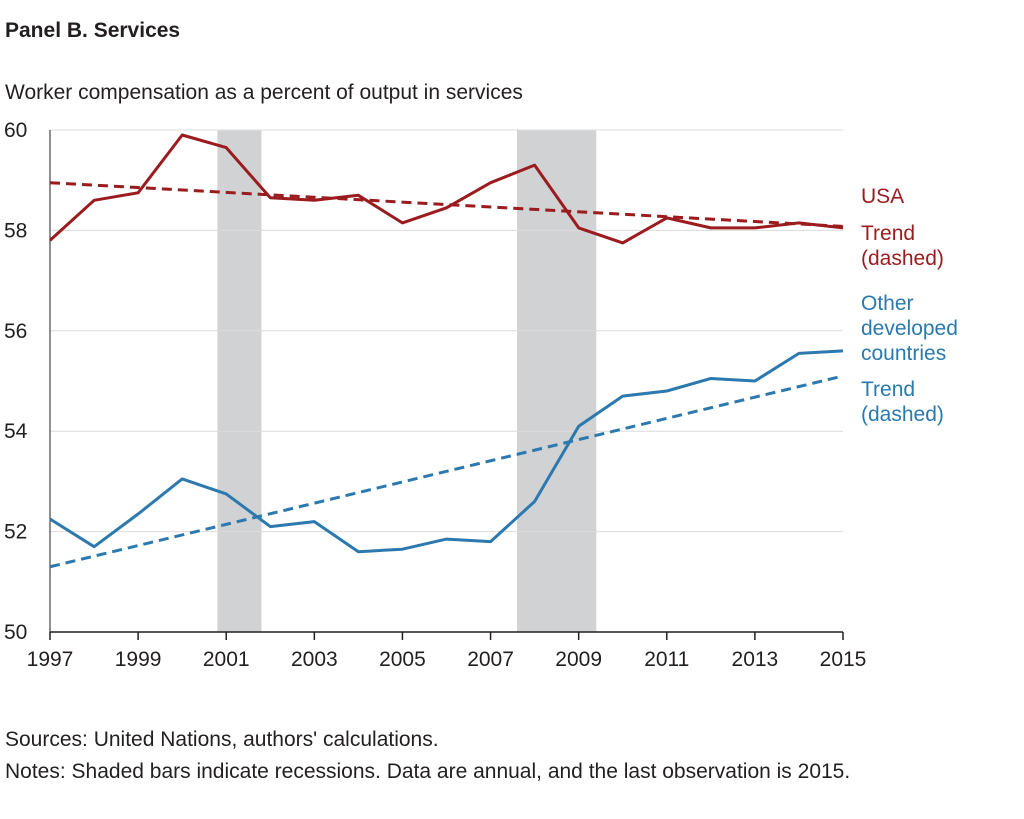 This screenshot has width=1024, height=819. I want to click on label-other-3: countries, so click(903, 353).